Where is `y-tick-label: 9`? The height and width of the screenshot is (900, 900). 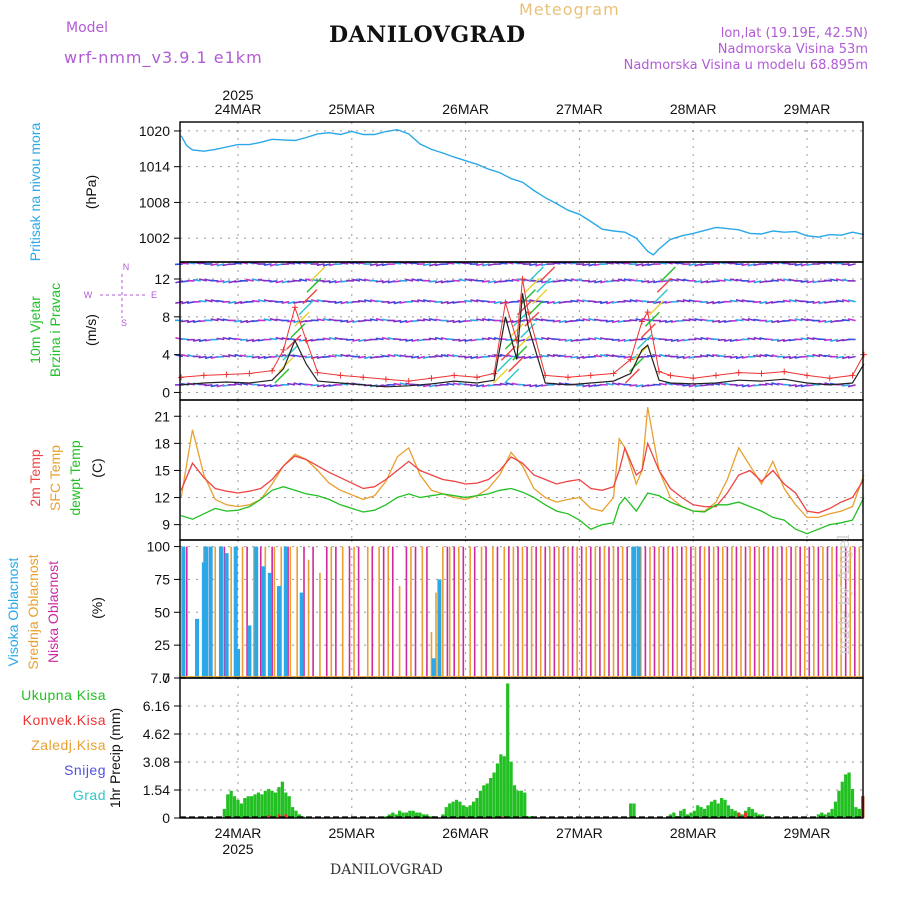
y-tick-label: 9 is located at coordinates (166, 525).